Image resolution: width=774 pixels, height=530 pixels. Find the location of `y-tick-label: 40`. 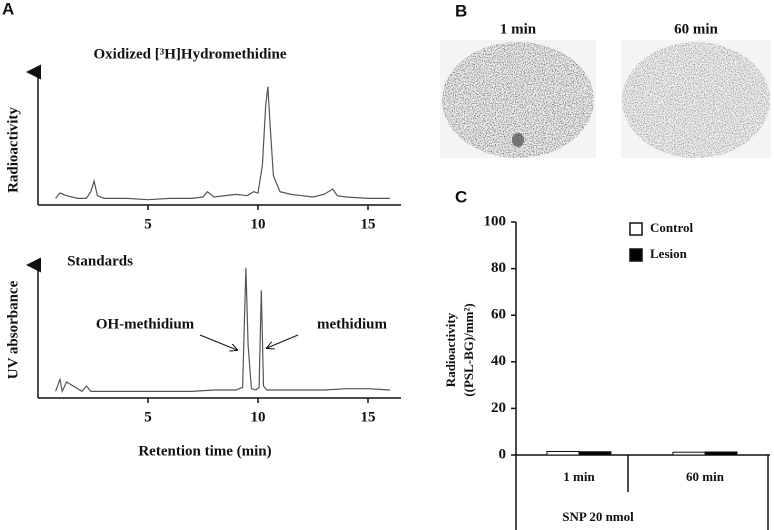

y-tick-label: 40 is located at coordinates (498, 361).